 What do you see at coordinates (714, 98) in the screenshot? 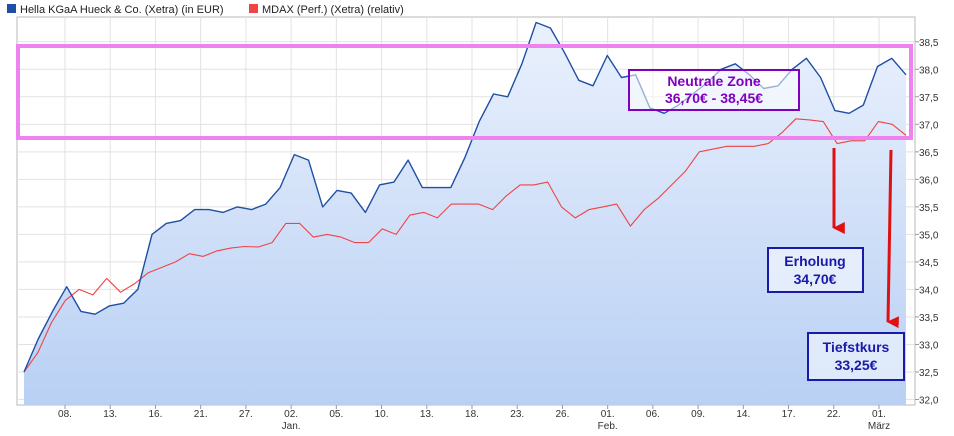
I see `neutral-zone-range: 36,70€ - 38,45€` at bounding box center [714, 98].